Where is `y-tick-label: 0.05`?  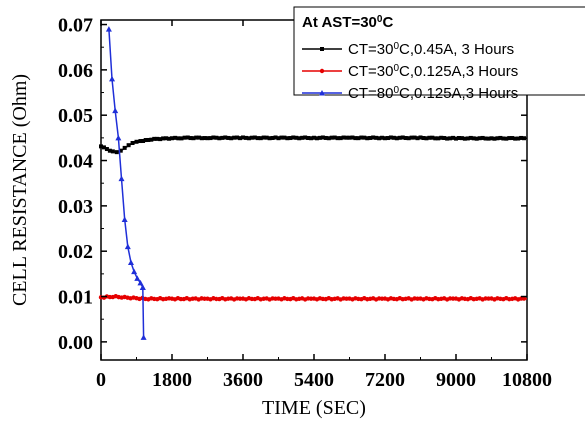
y-tick-label: 0.05 is located at coordinates (75, 116).